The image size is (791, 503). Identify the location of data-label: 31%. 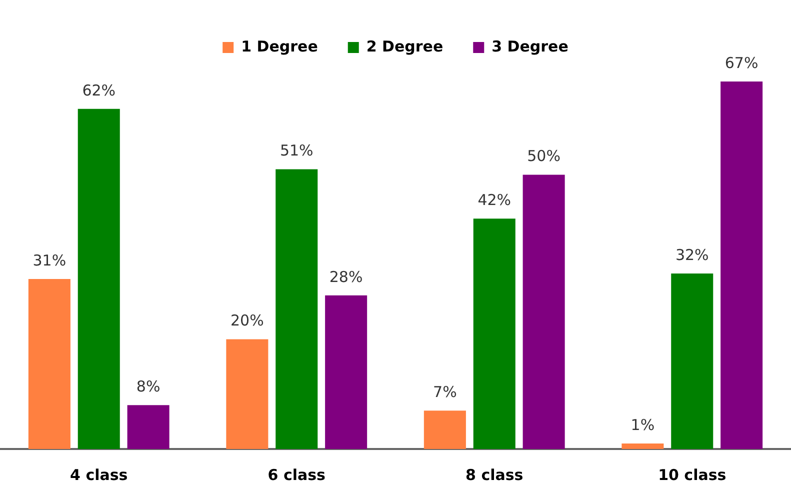
(49, 260).